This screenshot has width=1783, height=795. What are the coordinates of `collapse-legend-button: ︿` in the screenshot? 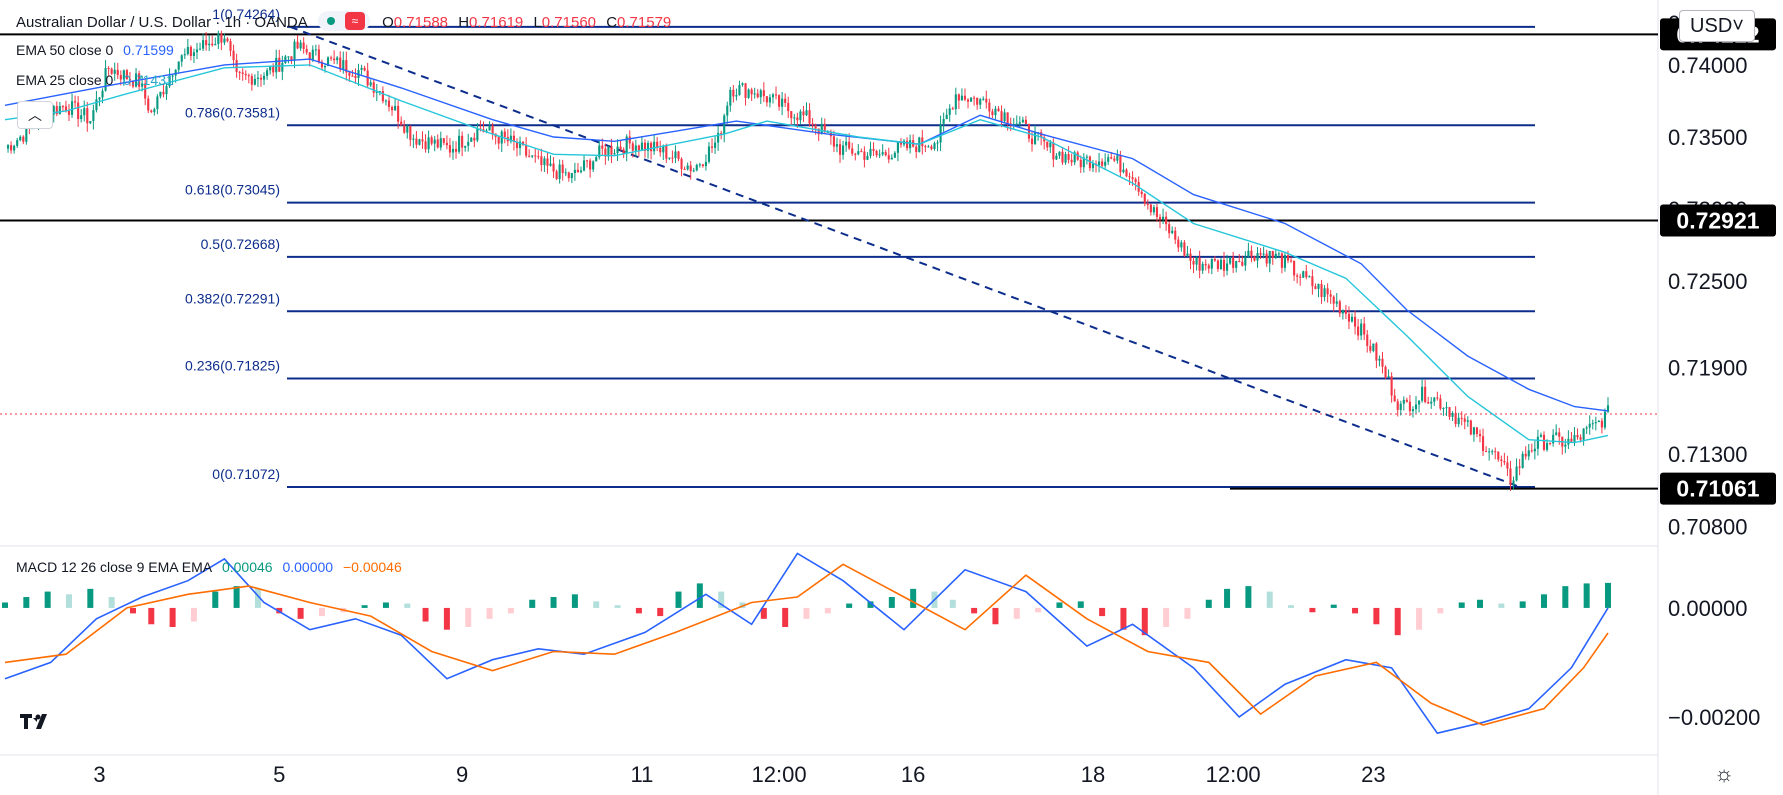 It's located at (35, 115).